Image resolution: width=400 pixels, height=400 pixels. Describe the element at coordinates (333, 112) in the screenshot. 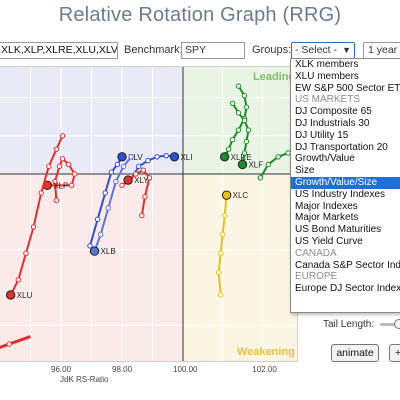

I see `dropdown-option: DJ Composite 65` at that location.